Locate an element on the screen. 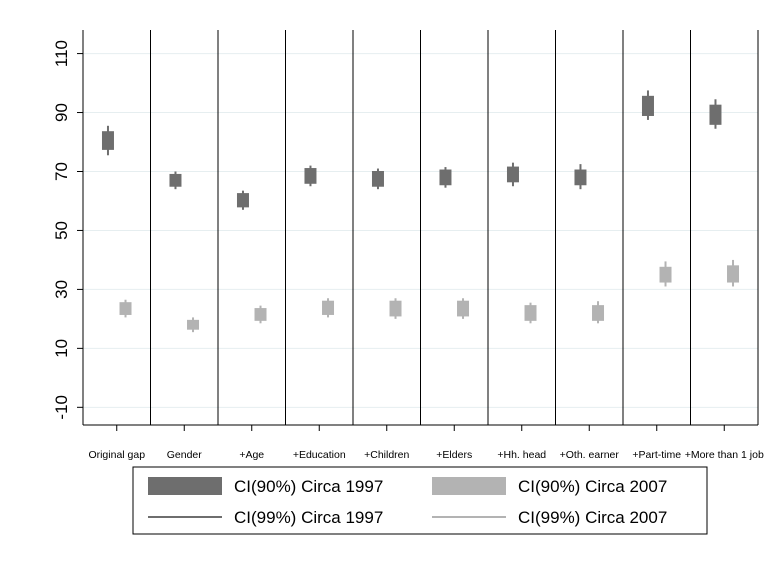 This screenshot has height=564, width=770. y-tick-label: -10 is located at coordinates (61, 407).